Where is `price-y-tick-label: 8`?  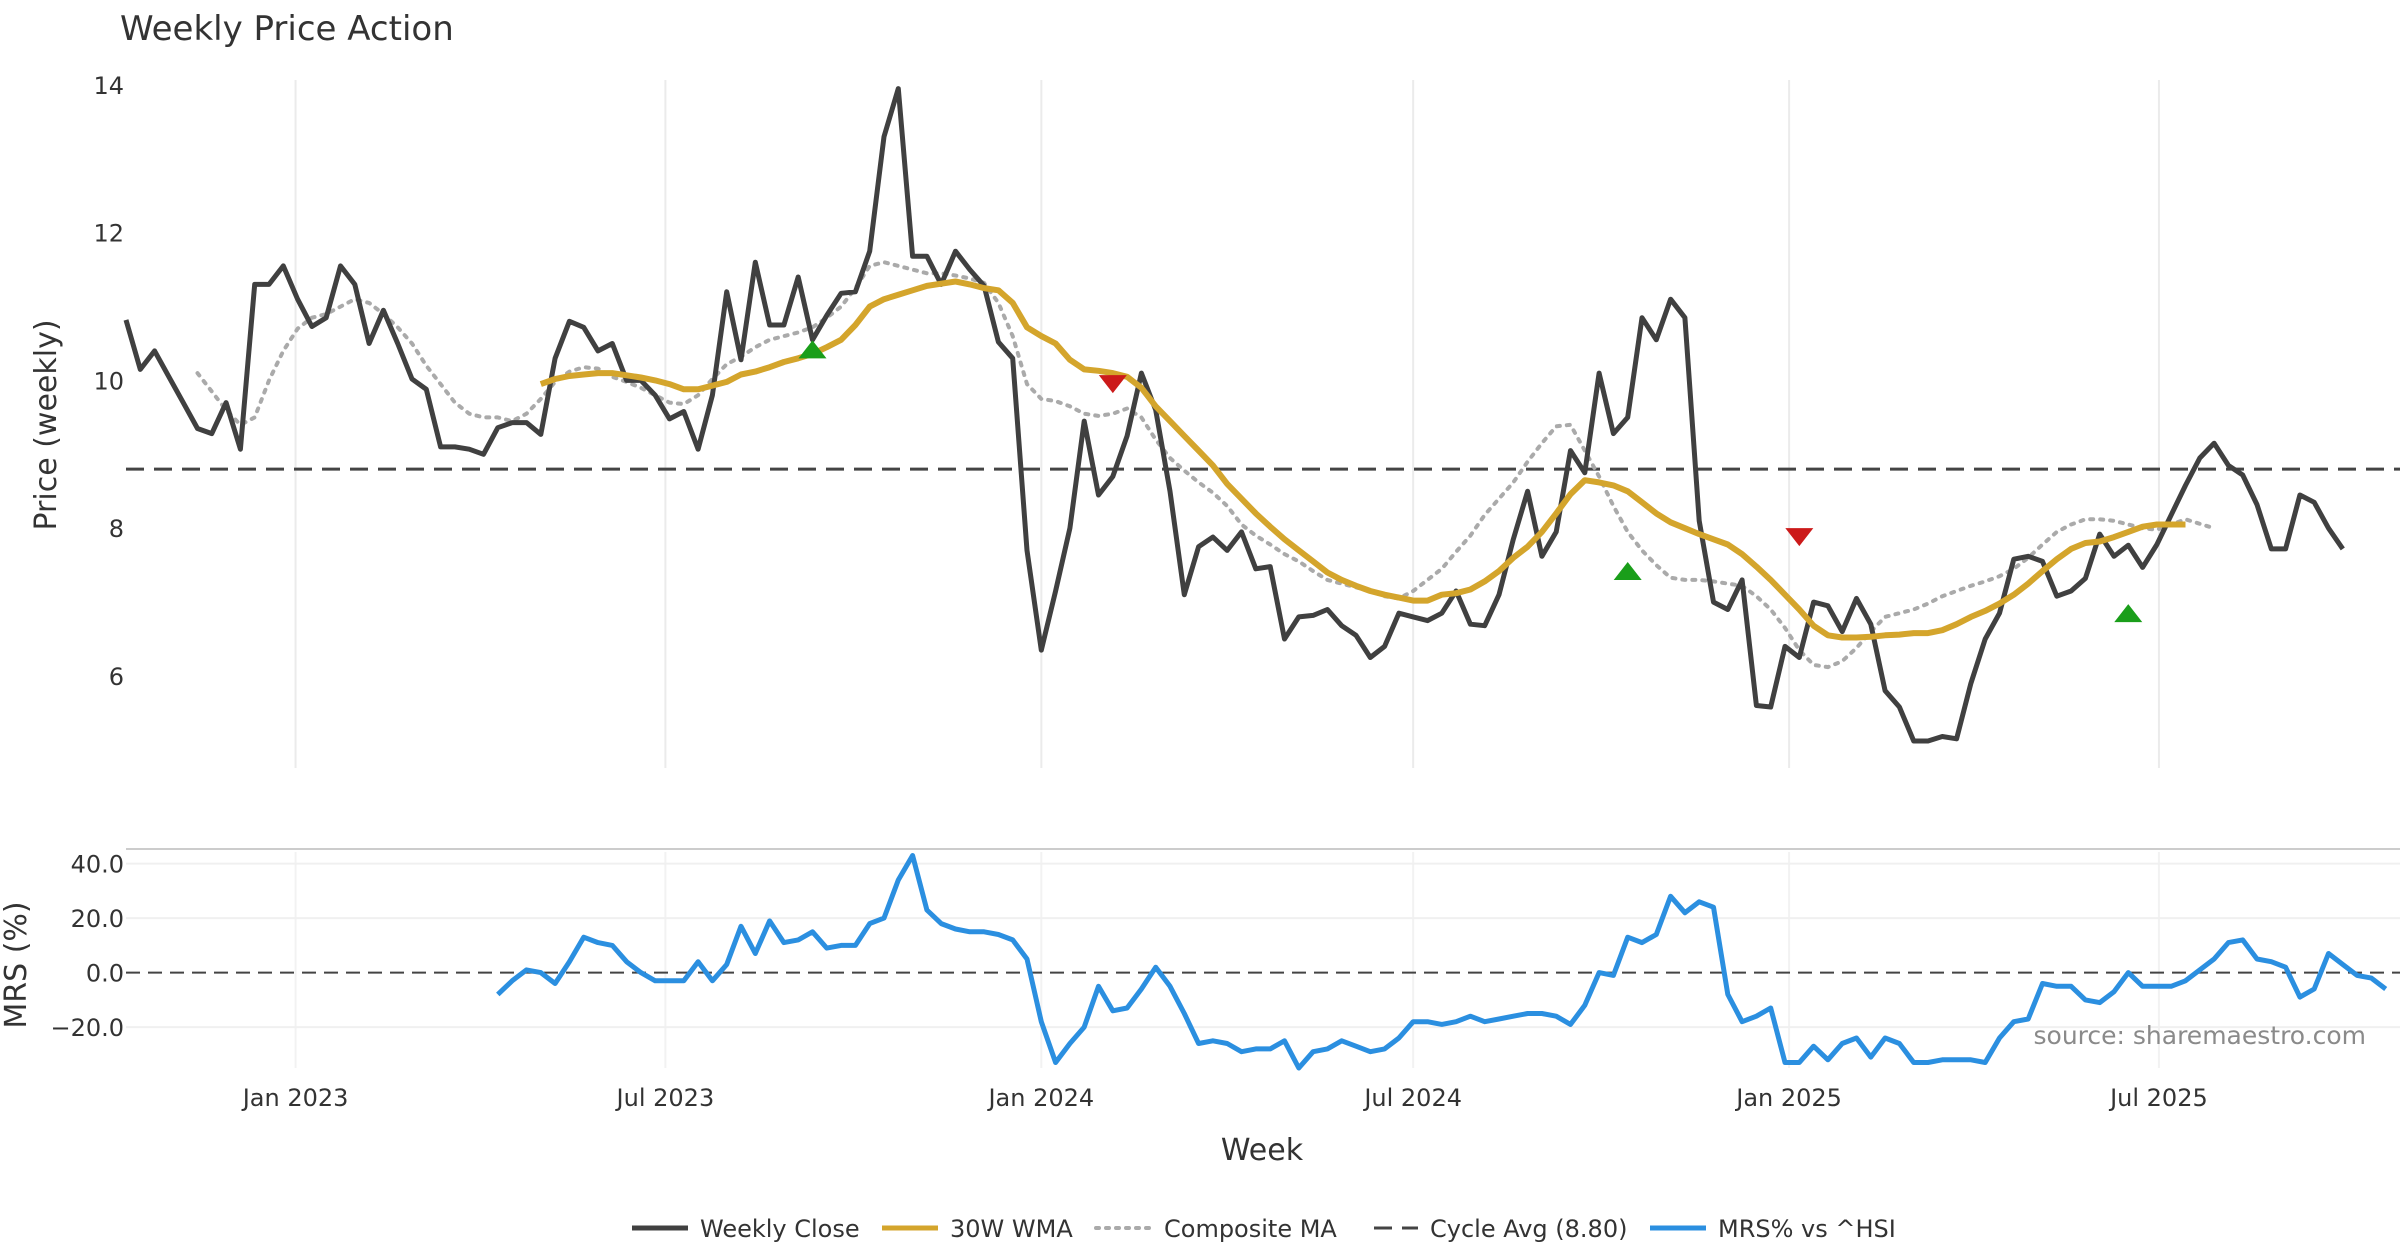 price-y-tick-label: 8 is located at coordinates (116, 529).